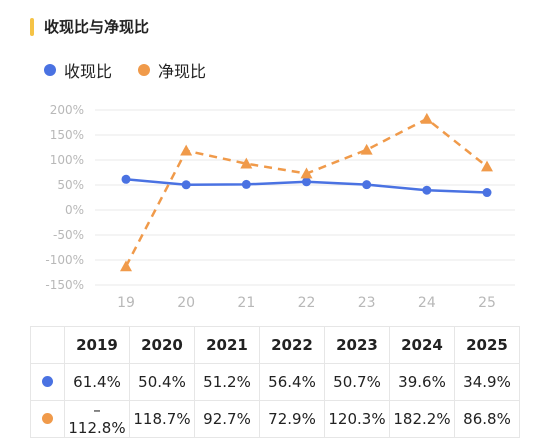 This screenshot has height=438, width=550. I want to click on y-tick-label: 100%, so click(67, 160).